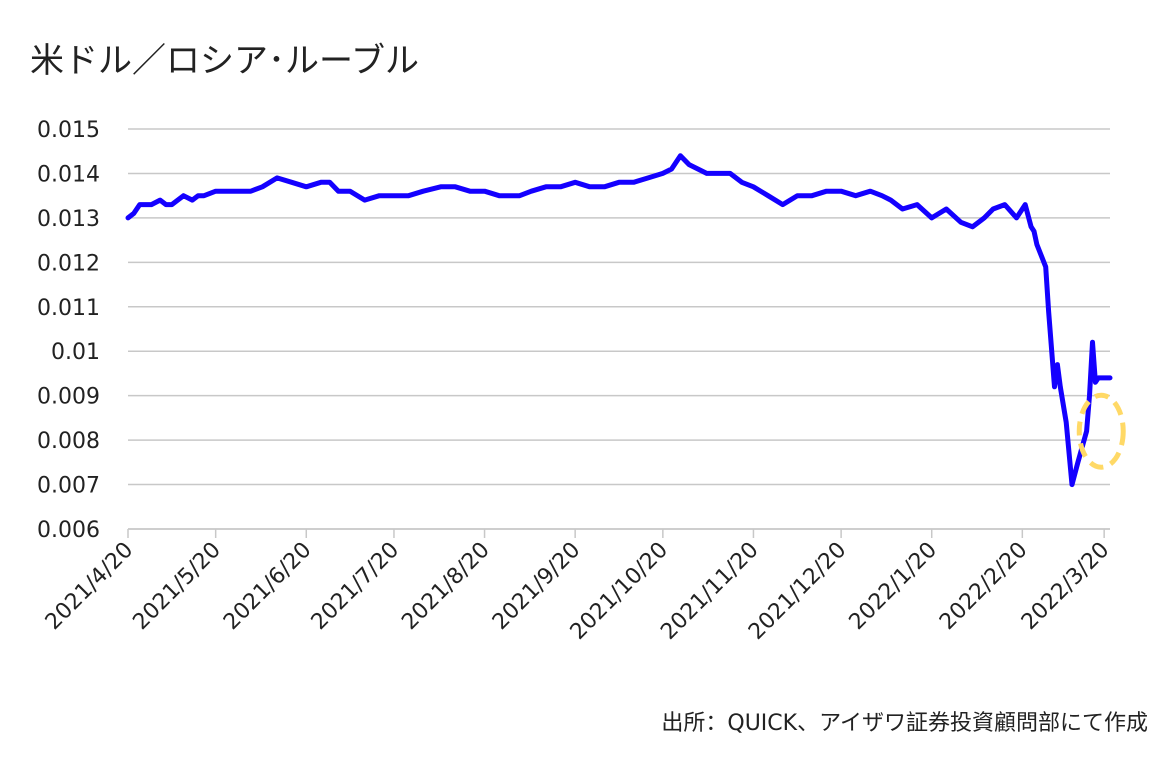  What do you see at coordinates (68, 219) in the screenshot?
I see `y-tick-label: 0.013` at bounding box center [68, 219].